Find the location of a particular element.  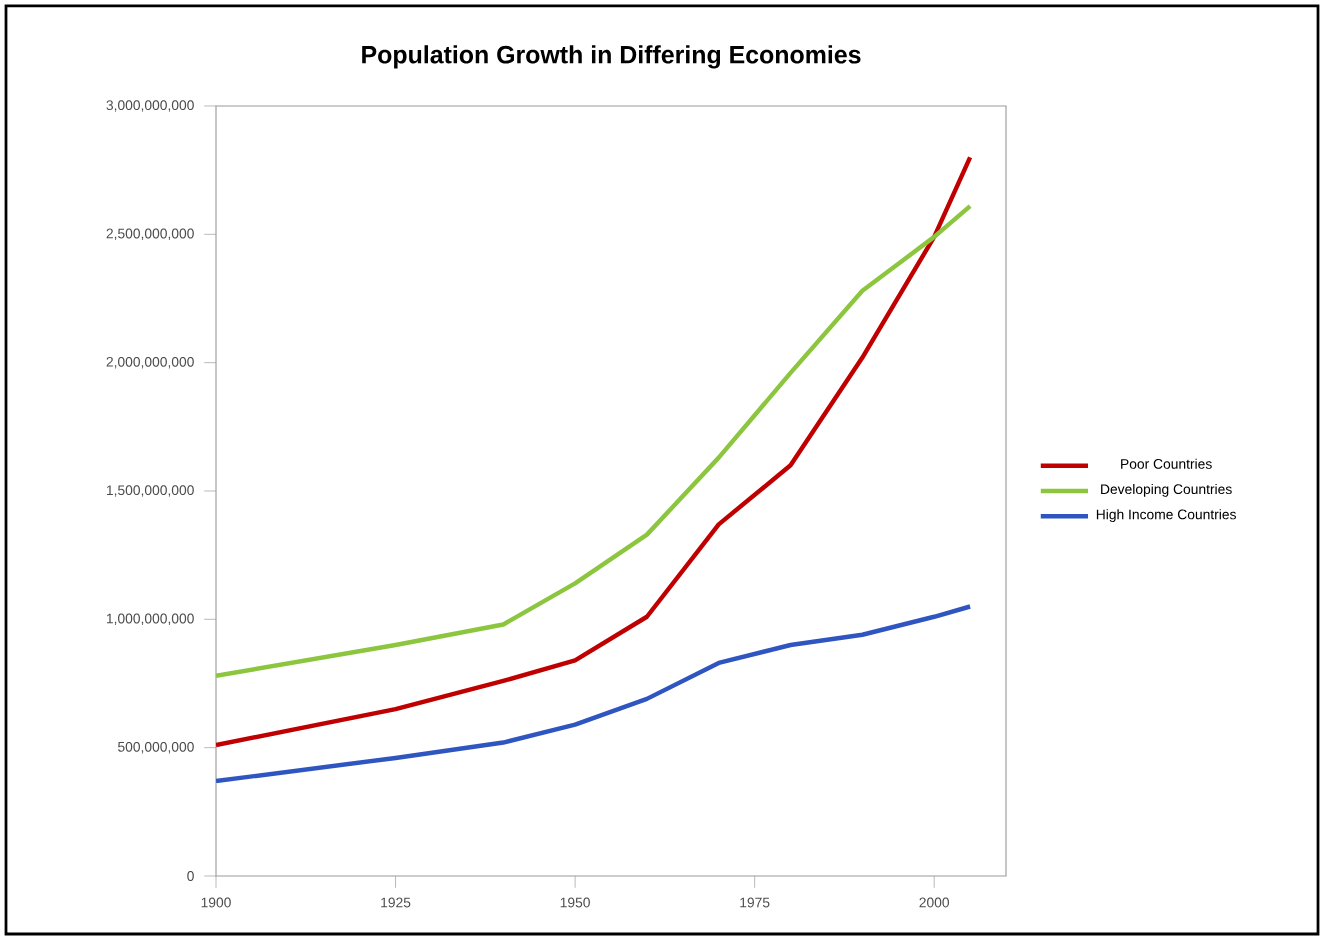

chart-title: Population Growth in Differing Economies is located at coordinates (611, 57).